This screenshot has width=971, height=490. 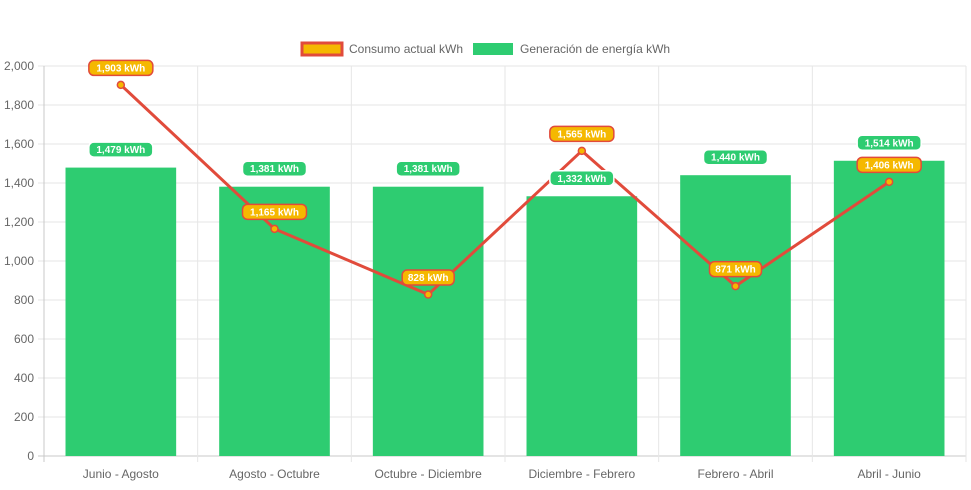 What do you see at coordinates (24, 378) in the screenshot?
I see `y-tick-label: 400` at bounding box center [24, 378].